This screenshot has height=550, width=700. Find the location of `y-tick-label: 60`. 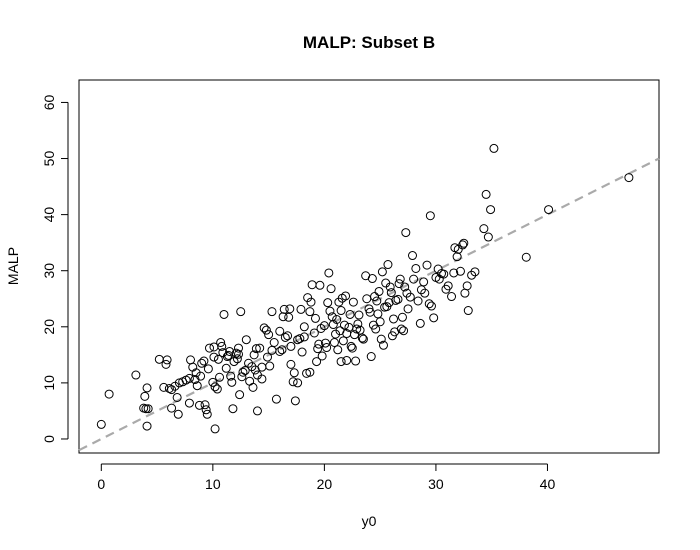

y-tick-label: 60 is located at coordinates (49, 102).